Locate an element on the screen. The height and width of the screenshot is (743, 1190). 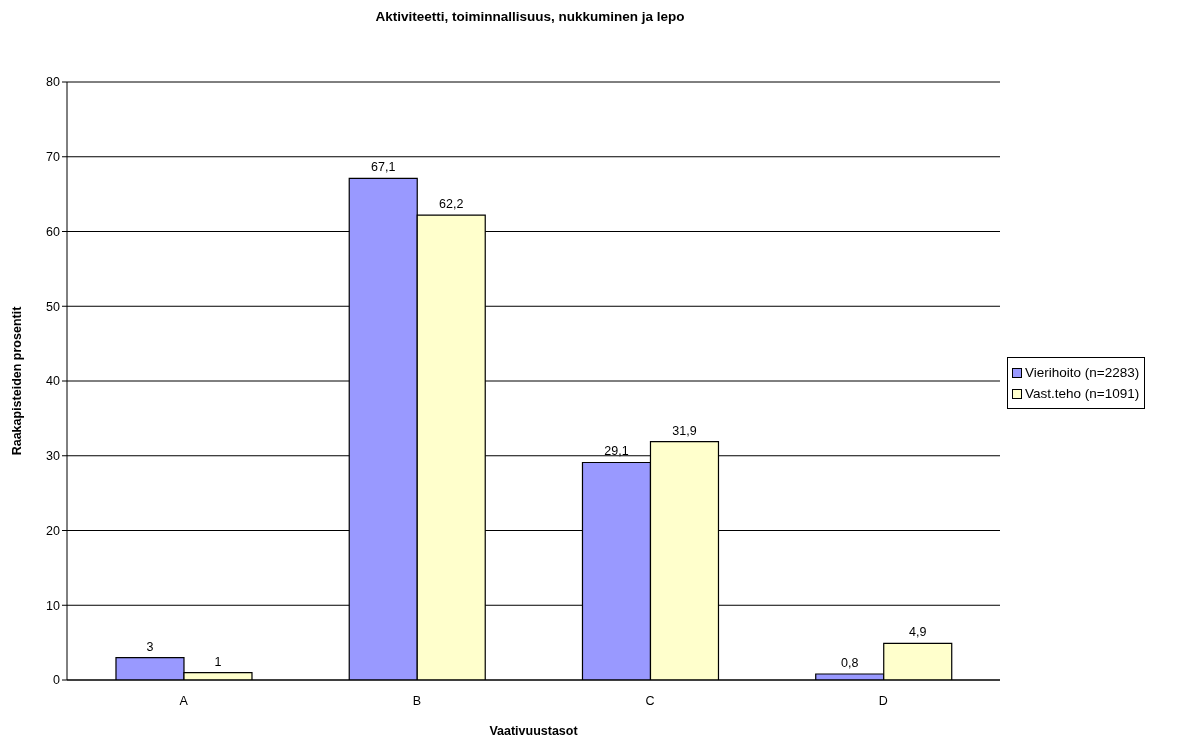
y-tick-label: 40 is located at coordinates (53, 381).